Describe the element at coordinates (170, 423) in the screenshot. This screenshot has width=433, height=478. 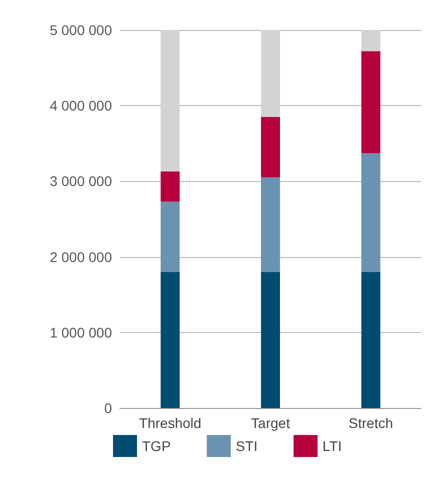
I see `x-tick-label: Threshold` at that location.